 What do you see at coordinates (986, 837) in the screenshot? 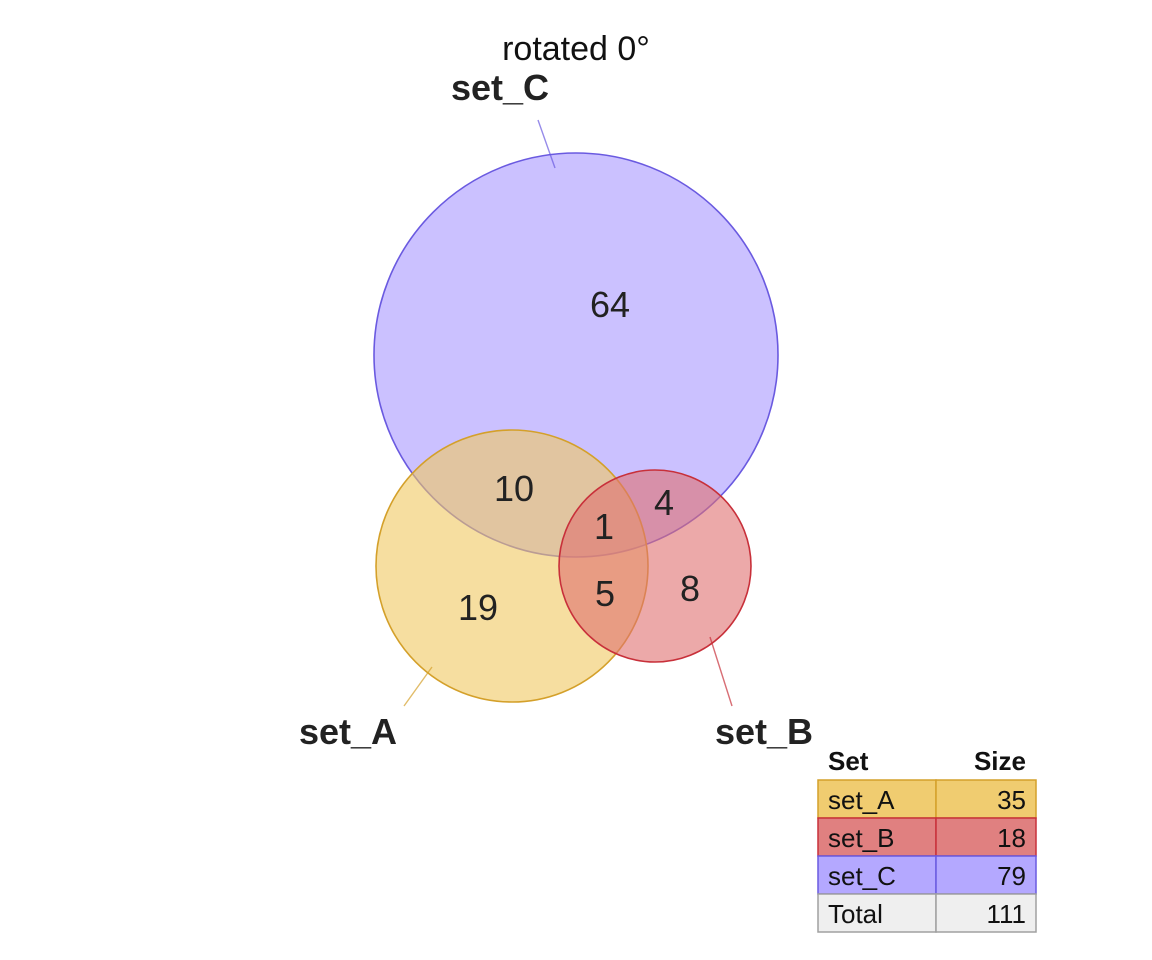
I see `legend-cell-value-set-b` at bounding box center [986, 837].